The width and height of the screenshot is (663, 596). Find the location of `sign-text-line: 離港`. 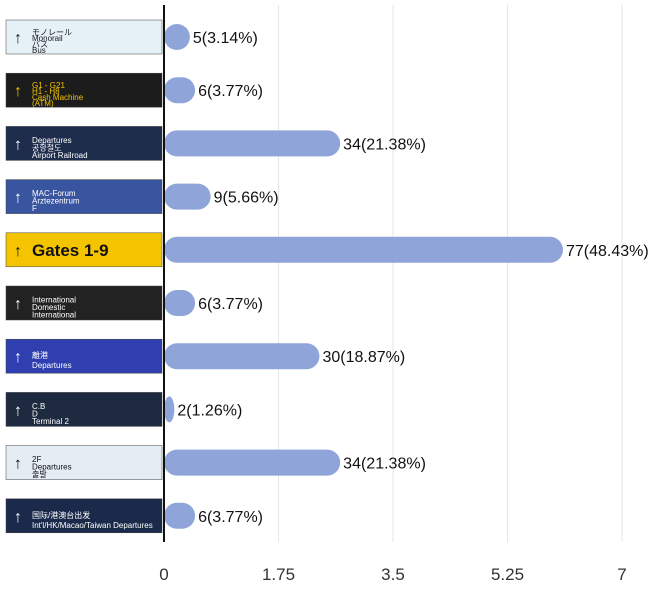

sign-text-line: 離港 is located at coordinates (40, 355).